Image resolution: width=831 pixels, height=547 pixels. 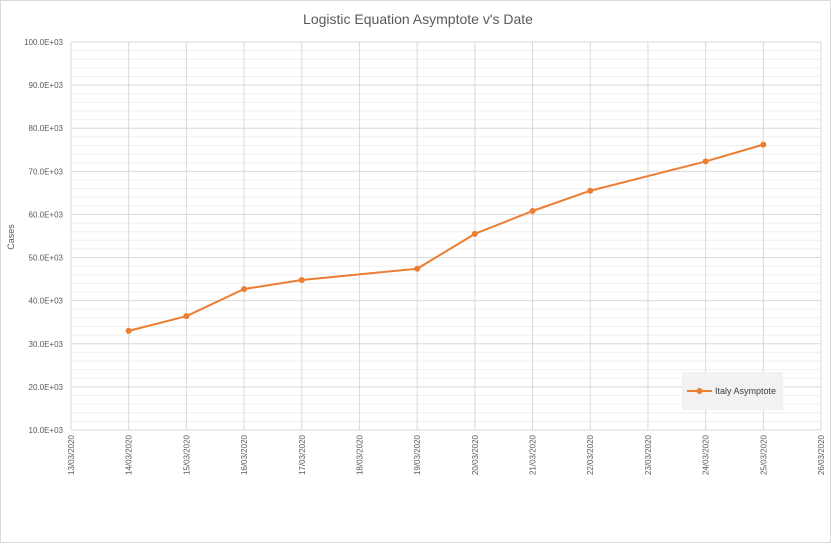 I want to click on y-tick-label: 90.0E+03, so click(x=46, y=85).